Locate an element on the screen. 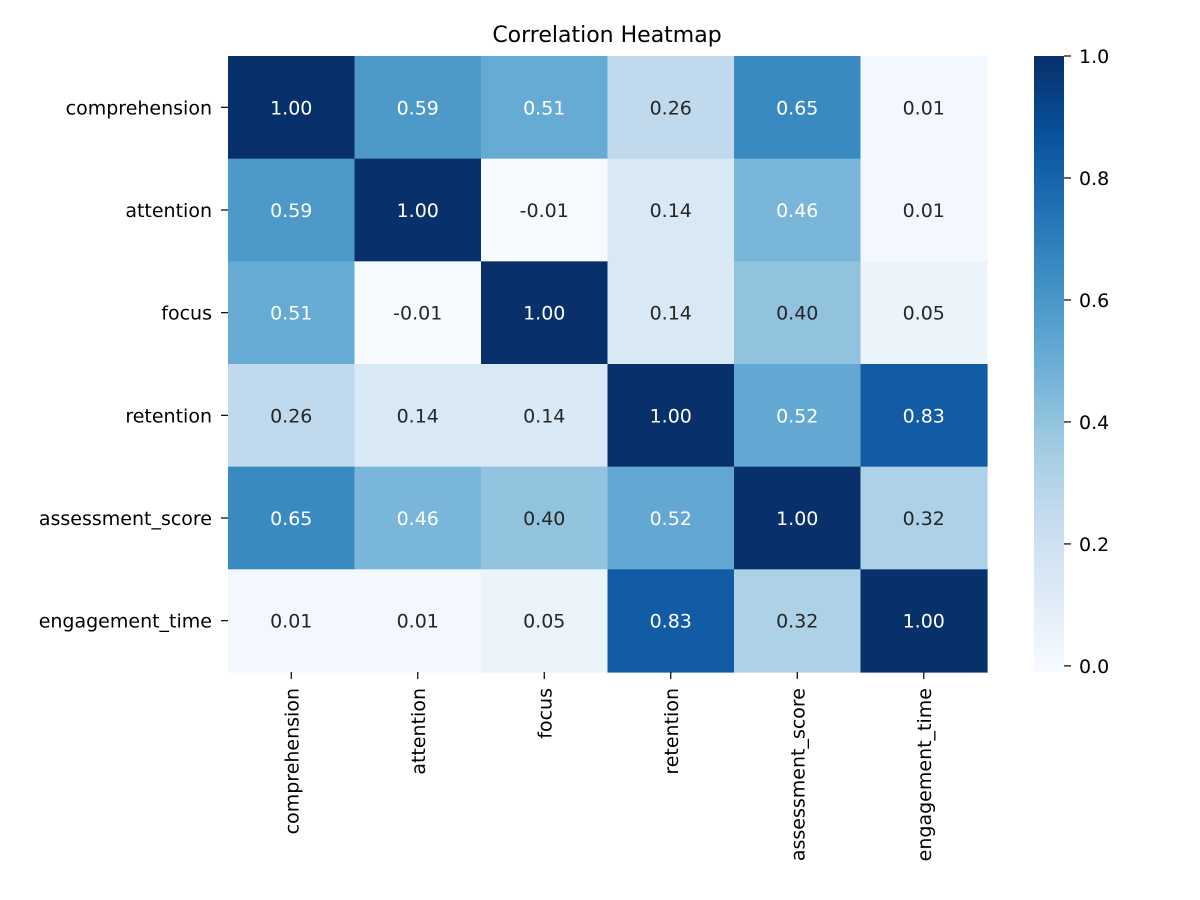 This screenshot has width=1200, height=900. heatmap-cell-comprehension-comprehension is located at coordinates (292, 108).